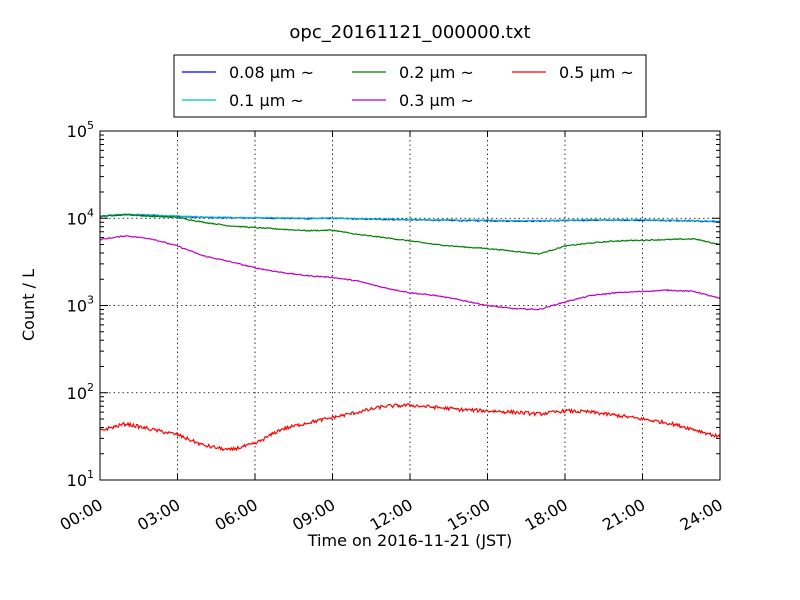 The image size is (800, 600). I want to click on chart-title: opc_20161121_000000.txt, so click(409, 32).